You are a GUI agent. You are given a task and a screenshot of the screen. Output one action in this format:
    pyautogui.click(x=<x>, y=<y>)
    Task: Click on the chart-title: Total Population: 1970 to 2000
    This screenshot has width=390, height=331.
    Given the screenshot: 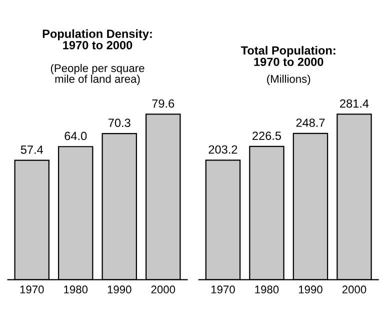 What is the action you would take?
    pyautogui.click(x=288, y=56)
    